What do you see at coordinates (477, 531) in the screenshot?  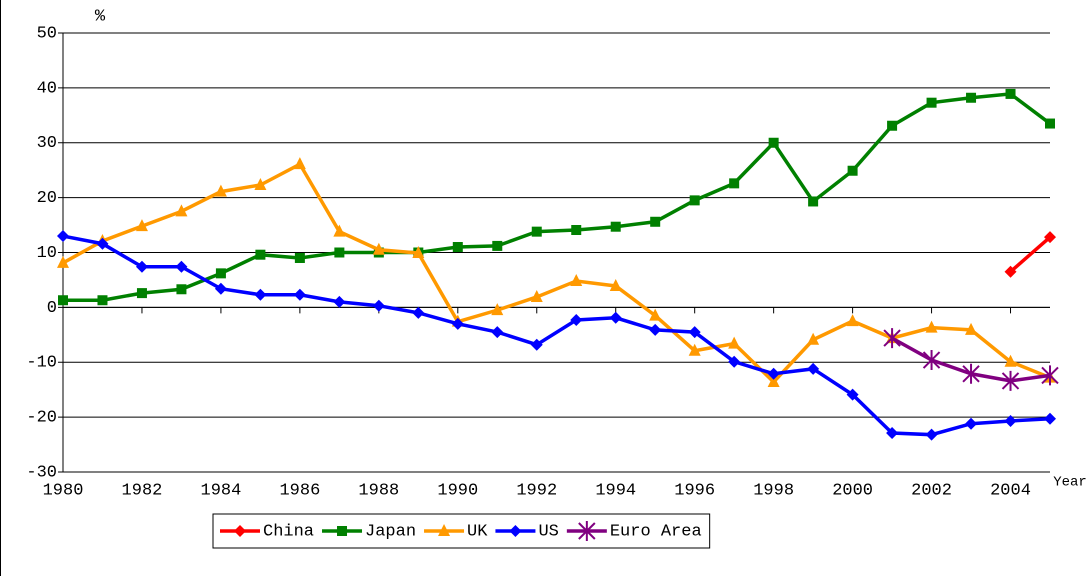 I see `legend-label: UK` at bounding box center [477, 531].